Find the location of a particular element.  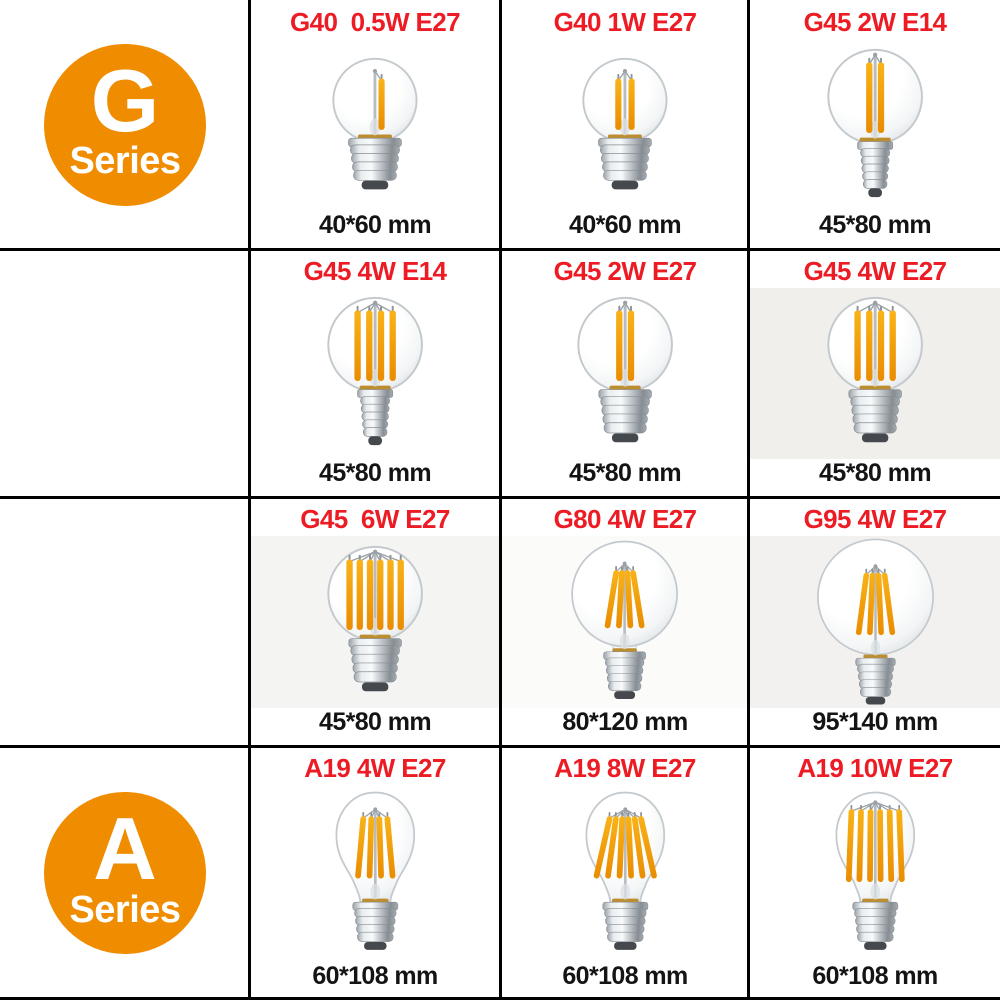

product-card: G45 2W E27 45*80 mm is located at coordinates (625, 373).